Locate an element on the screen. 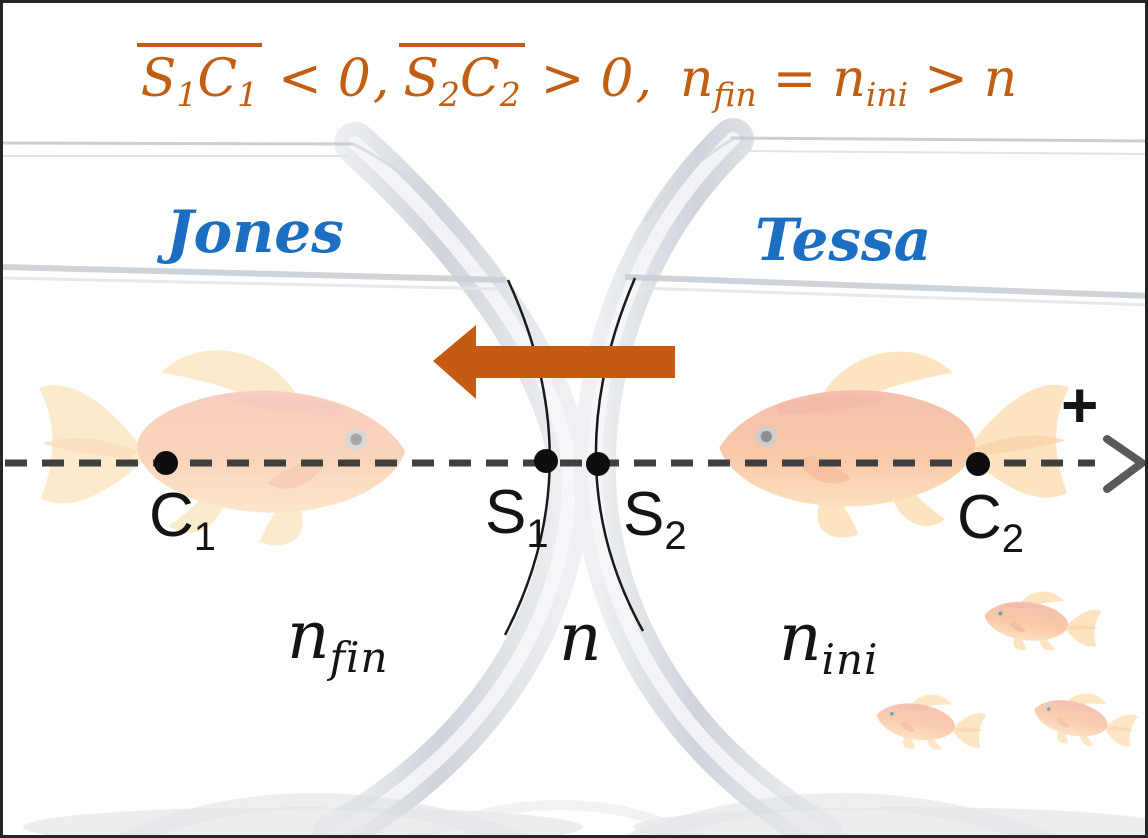  value-zero-1: 0 is located at coordinates (354, 79).